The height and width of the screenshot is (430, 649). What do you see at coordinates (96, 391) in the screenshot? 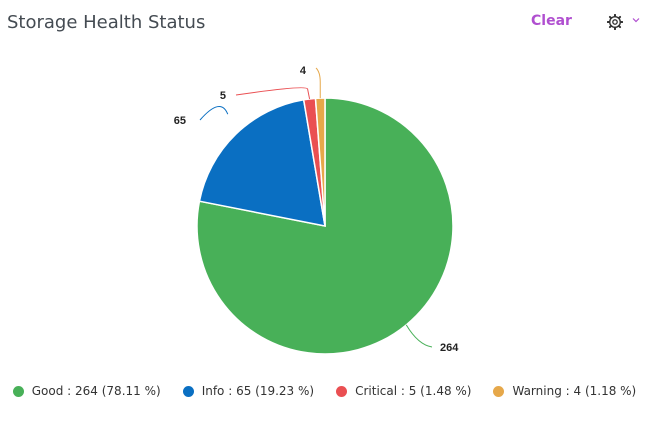
I see `legend-label: Good : 264 (78.11 %)` at bounding box center [96, 391].